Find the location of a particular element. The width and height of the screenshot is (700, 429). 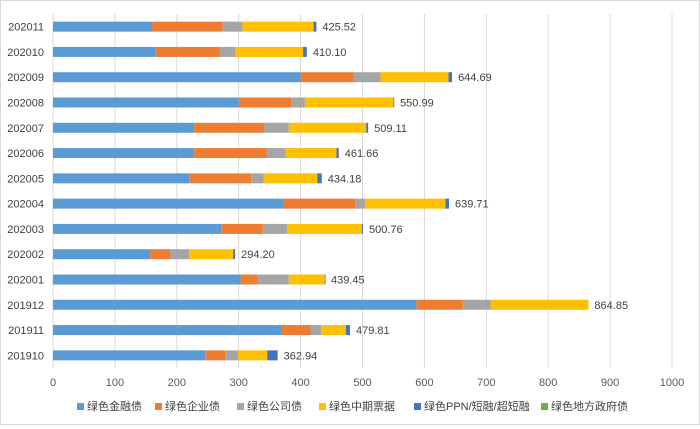

legend-label: 绿色地方政府债 is located at coordinates (589, 406).